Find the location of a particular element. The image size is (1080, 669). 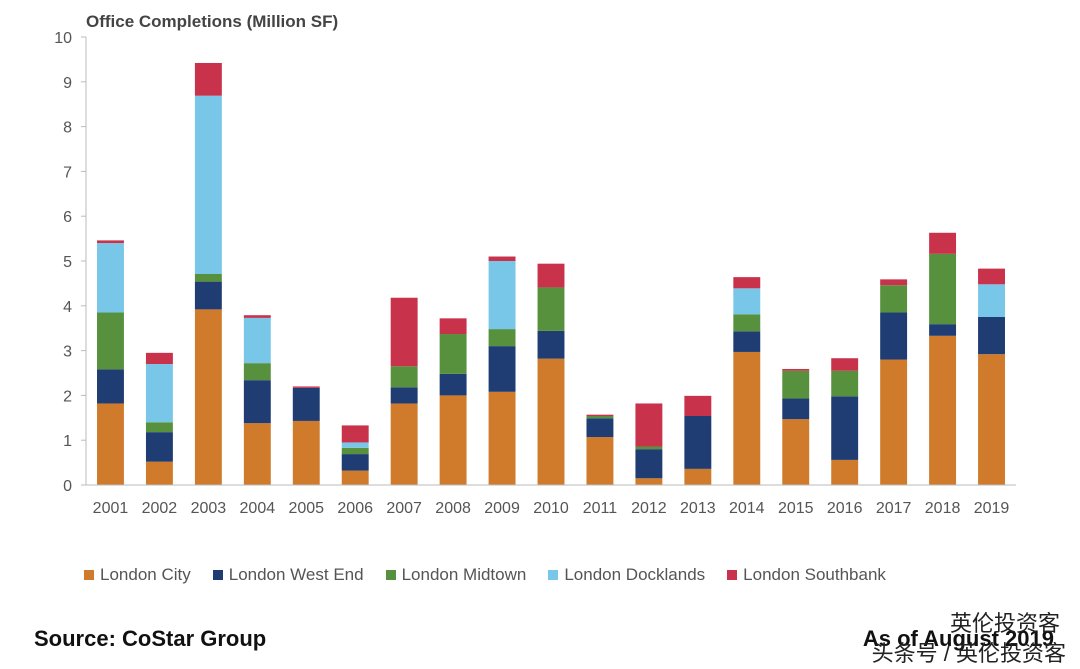

legend-item: London Docklands is located at coordinates (626, 575).